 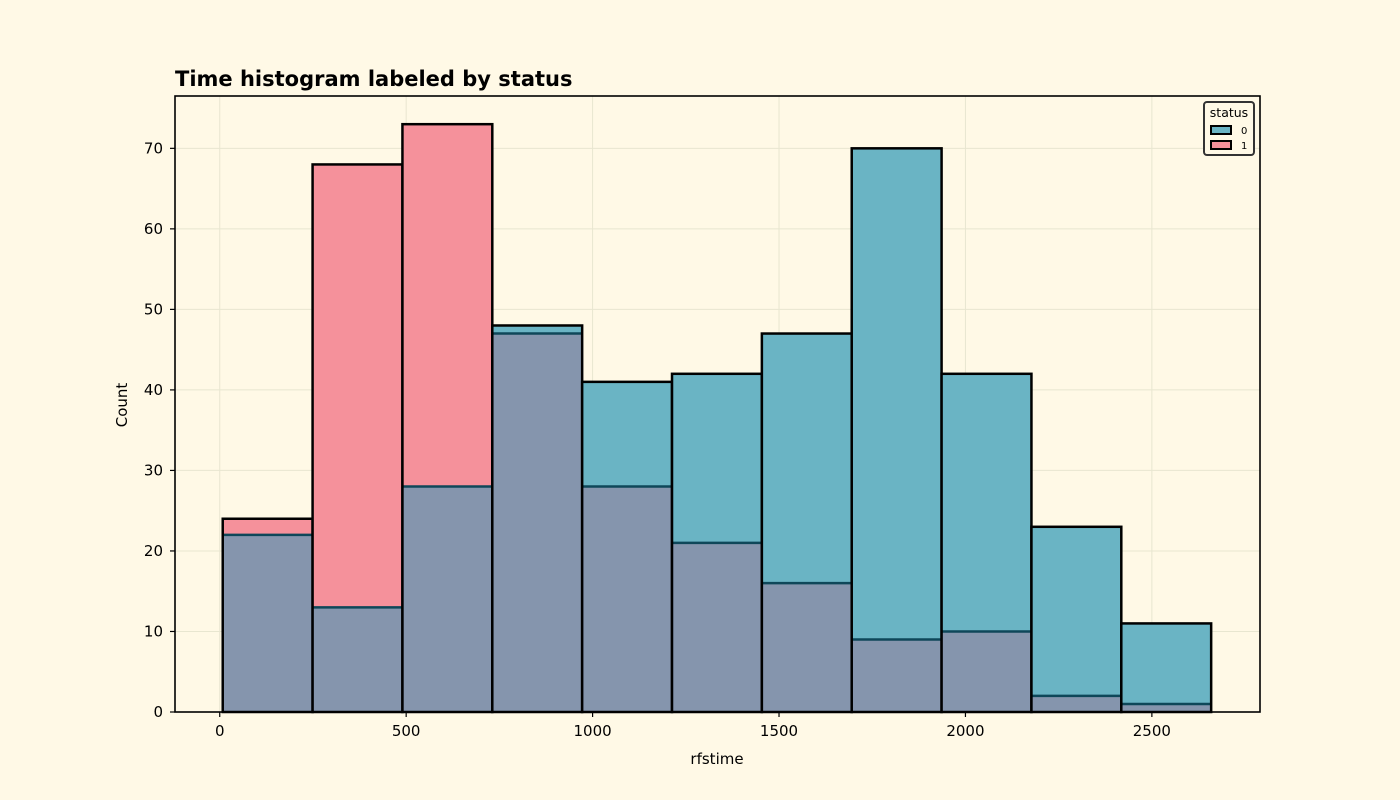 What do you see at coordinates (1152, 731) in the screenshot?
I see `x-tick-label: 2500` at bounding box center [1152, 731].